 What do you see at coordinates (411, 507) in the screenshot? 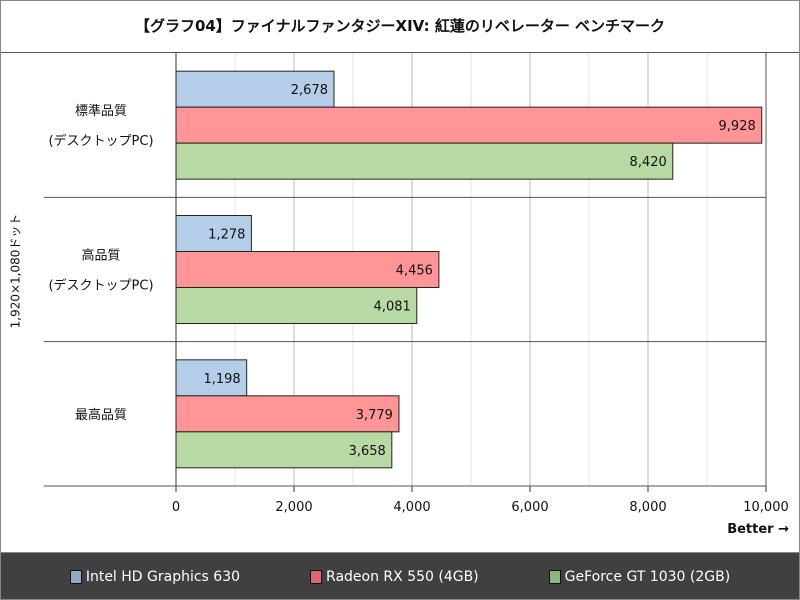
I see `x-tick-label: 4,000` at bounding box center [411, 507].